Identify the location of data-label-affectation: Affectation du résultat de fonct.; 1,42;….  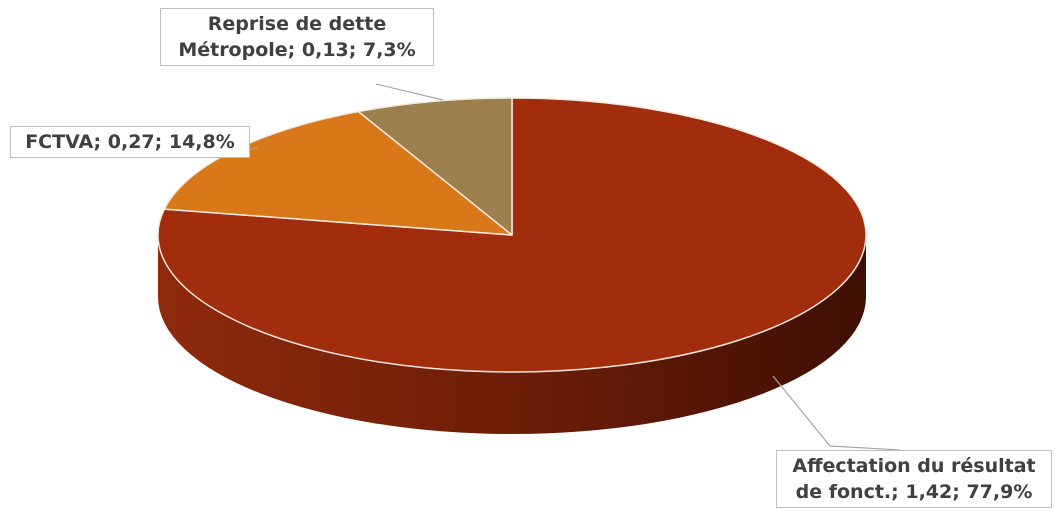
(914, 479).